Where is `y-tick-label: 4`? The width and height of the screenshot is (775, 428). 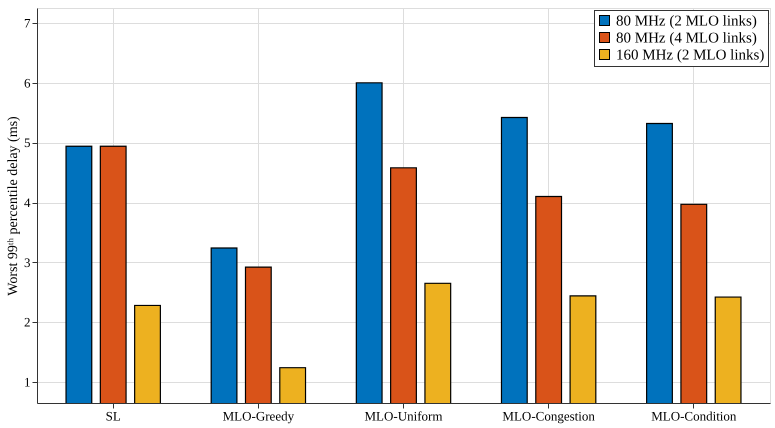 y-tick-label: 4 is located at coordinates (27, 202).